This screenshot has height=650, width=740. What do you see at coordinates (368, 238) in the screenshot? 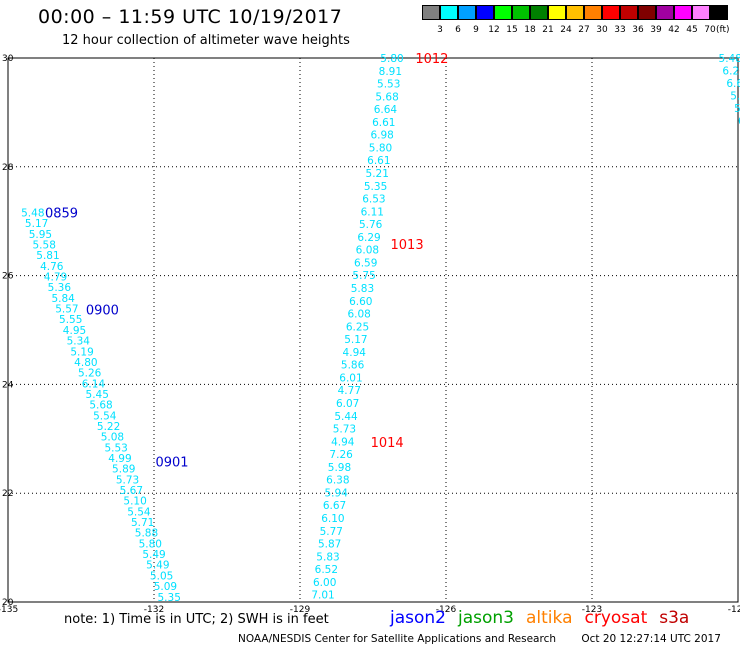
I see `wave-height-point: 6.29` at bounding box center [368, 238].